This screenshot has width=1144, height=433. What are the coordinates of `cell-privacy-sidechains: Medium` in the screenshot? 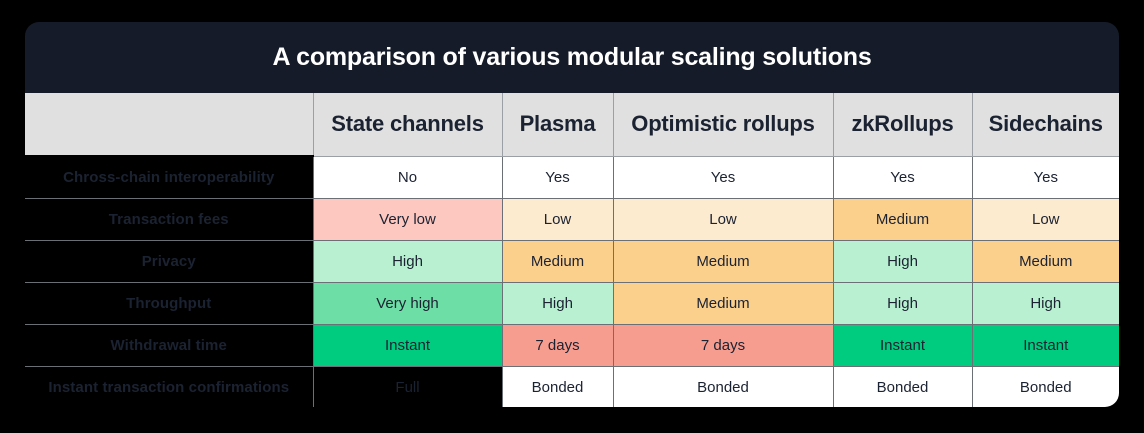 It's located at (1045, 261).